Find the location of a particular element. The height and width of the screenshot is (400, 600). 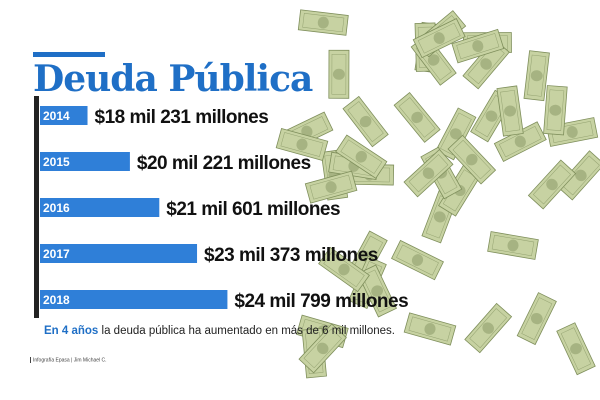

credit-text: Infografía Epasa | Jim Michael C. is located at coordinates (70, 360).